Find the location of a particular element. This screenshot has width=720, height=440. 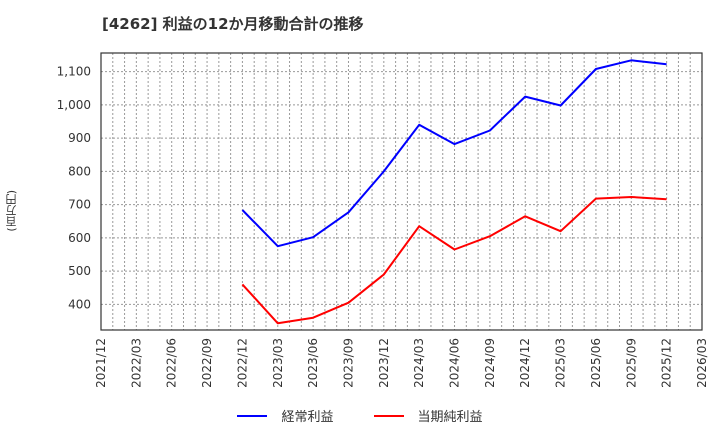

x-tick-label: 2022/06 is located at coordinates (172, 363).